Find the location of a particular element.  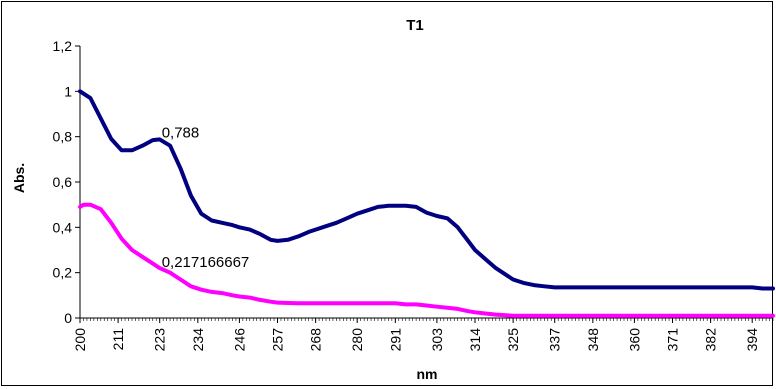

x-tick-label: 223 is located at coordinates (160, 340).